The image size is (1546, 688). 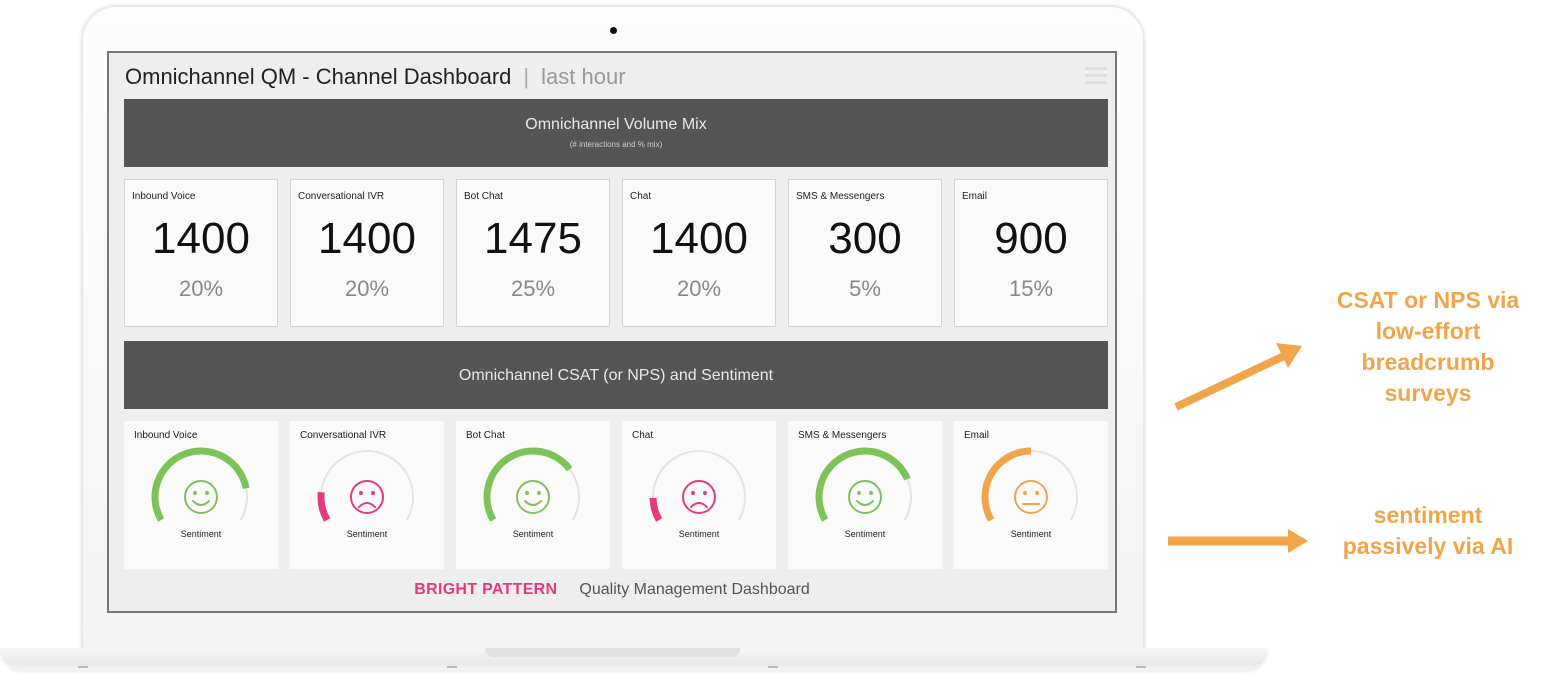 I want to click on volume-card: Conversational IVR 1400 20%, so click(x=367, y=253).